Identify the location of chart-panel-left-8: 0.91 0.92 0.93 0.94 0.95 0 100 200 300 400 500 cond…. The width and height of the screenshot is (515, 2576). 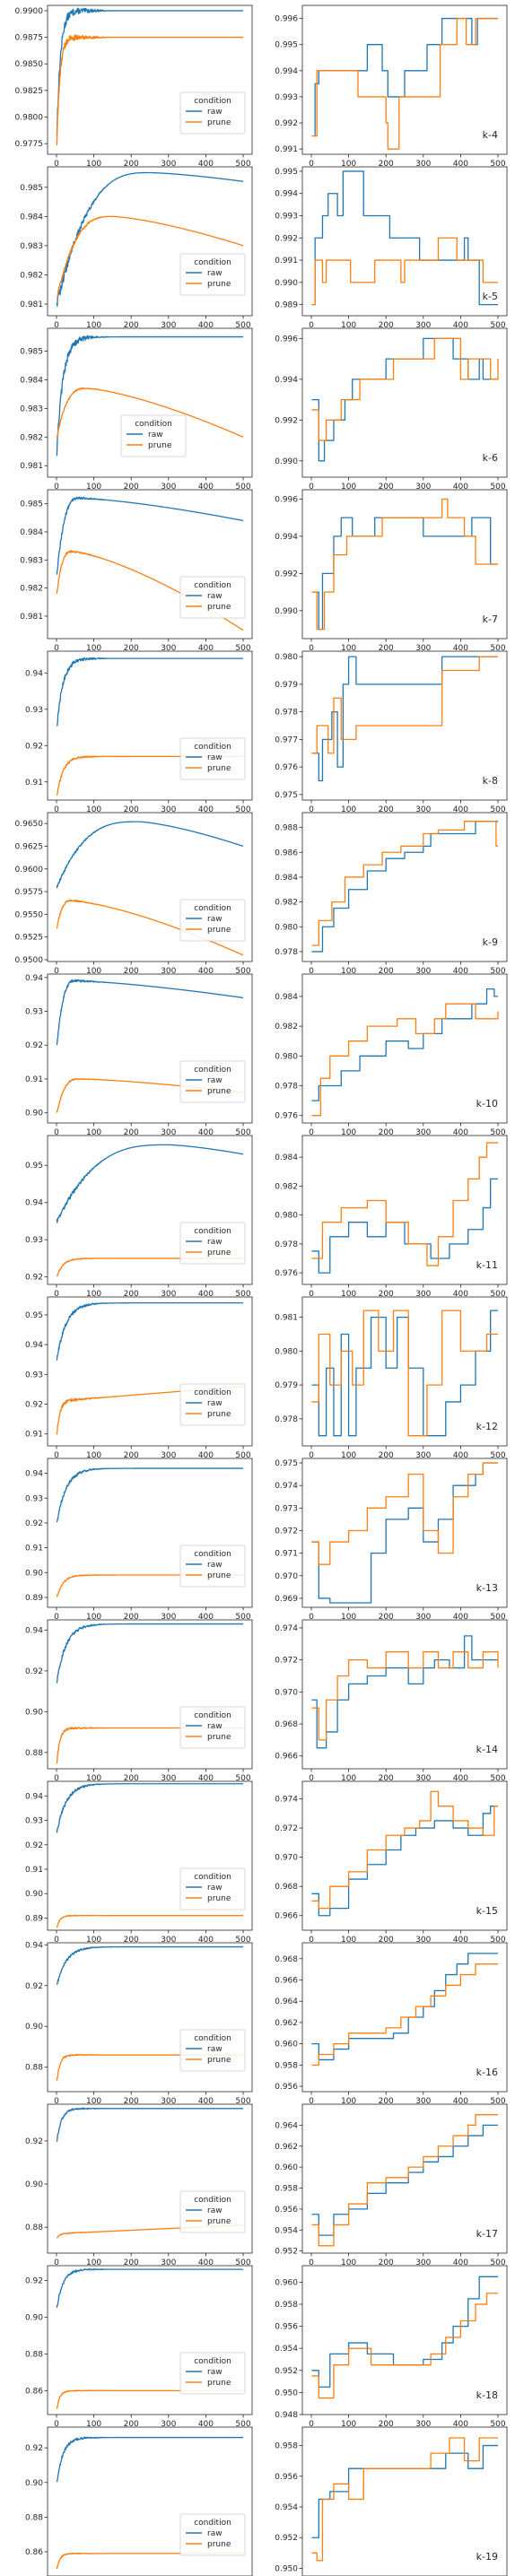
(139, 1378).